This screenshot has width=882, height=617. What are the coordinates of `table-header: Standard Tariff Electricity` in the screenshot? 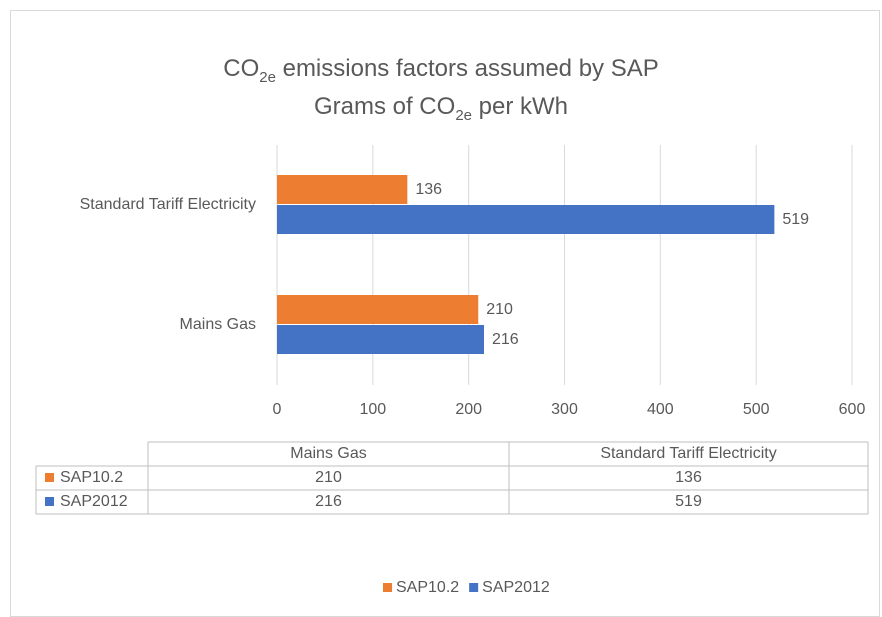 It's located at (688, 453).